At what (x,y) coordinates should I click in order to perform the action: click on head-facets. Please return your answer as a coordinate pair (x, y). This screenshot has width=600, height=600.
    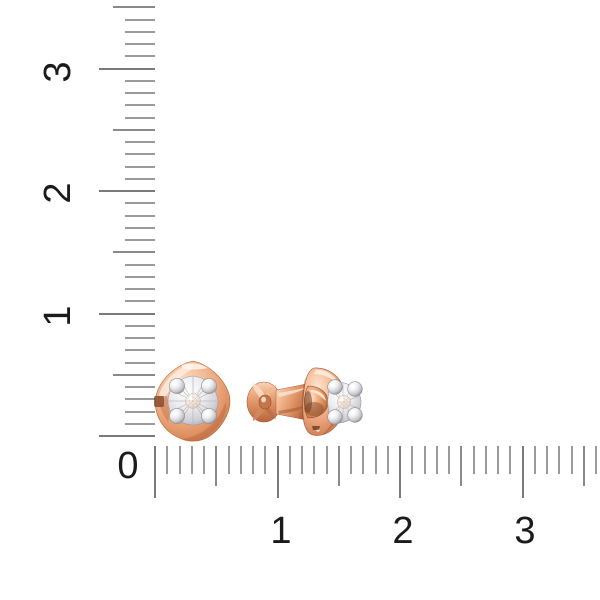
    Looking at the image, I should click on (345, 402).